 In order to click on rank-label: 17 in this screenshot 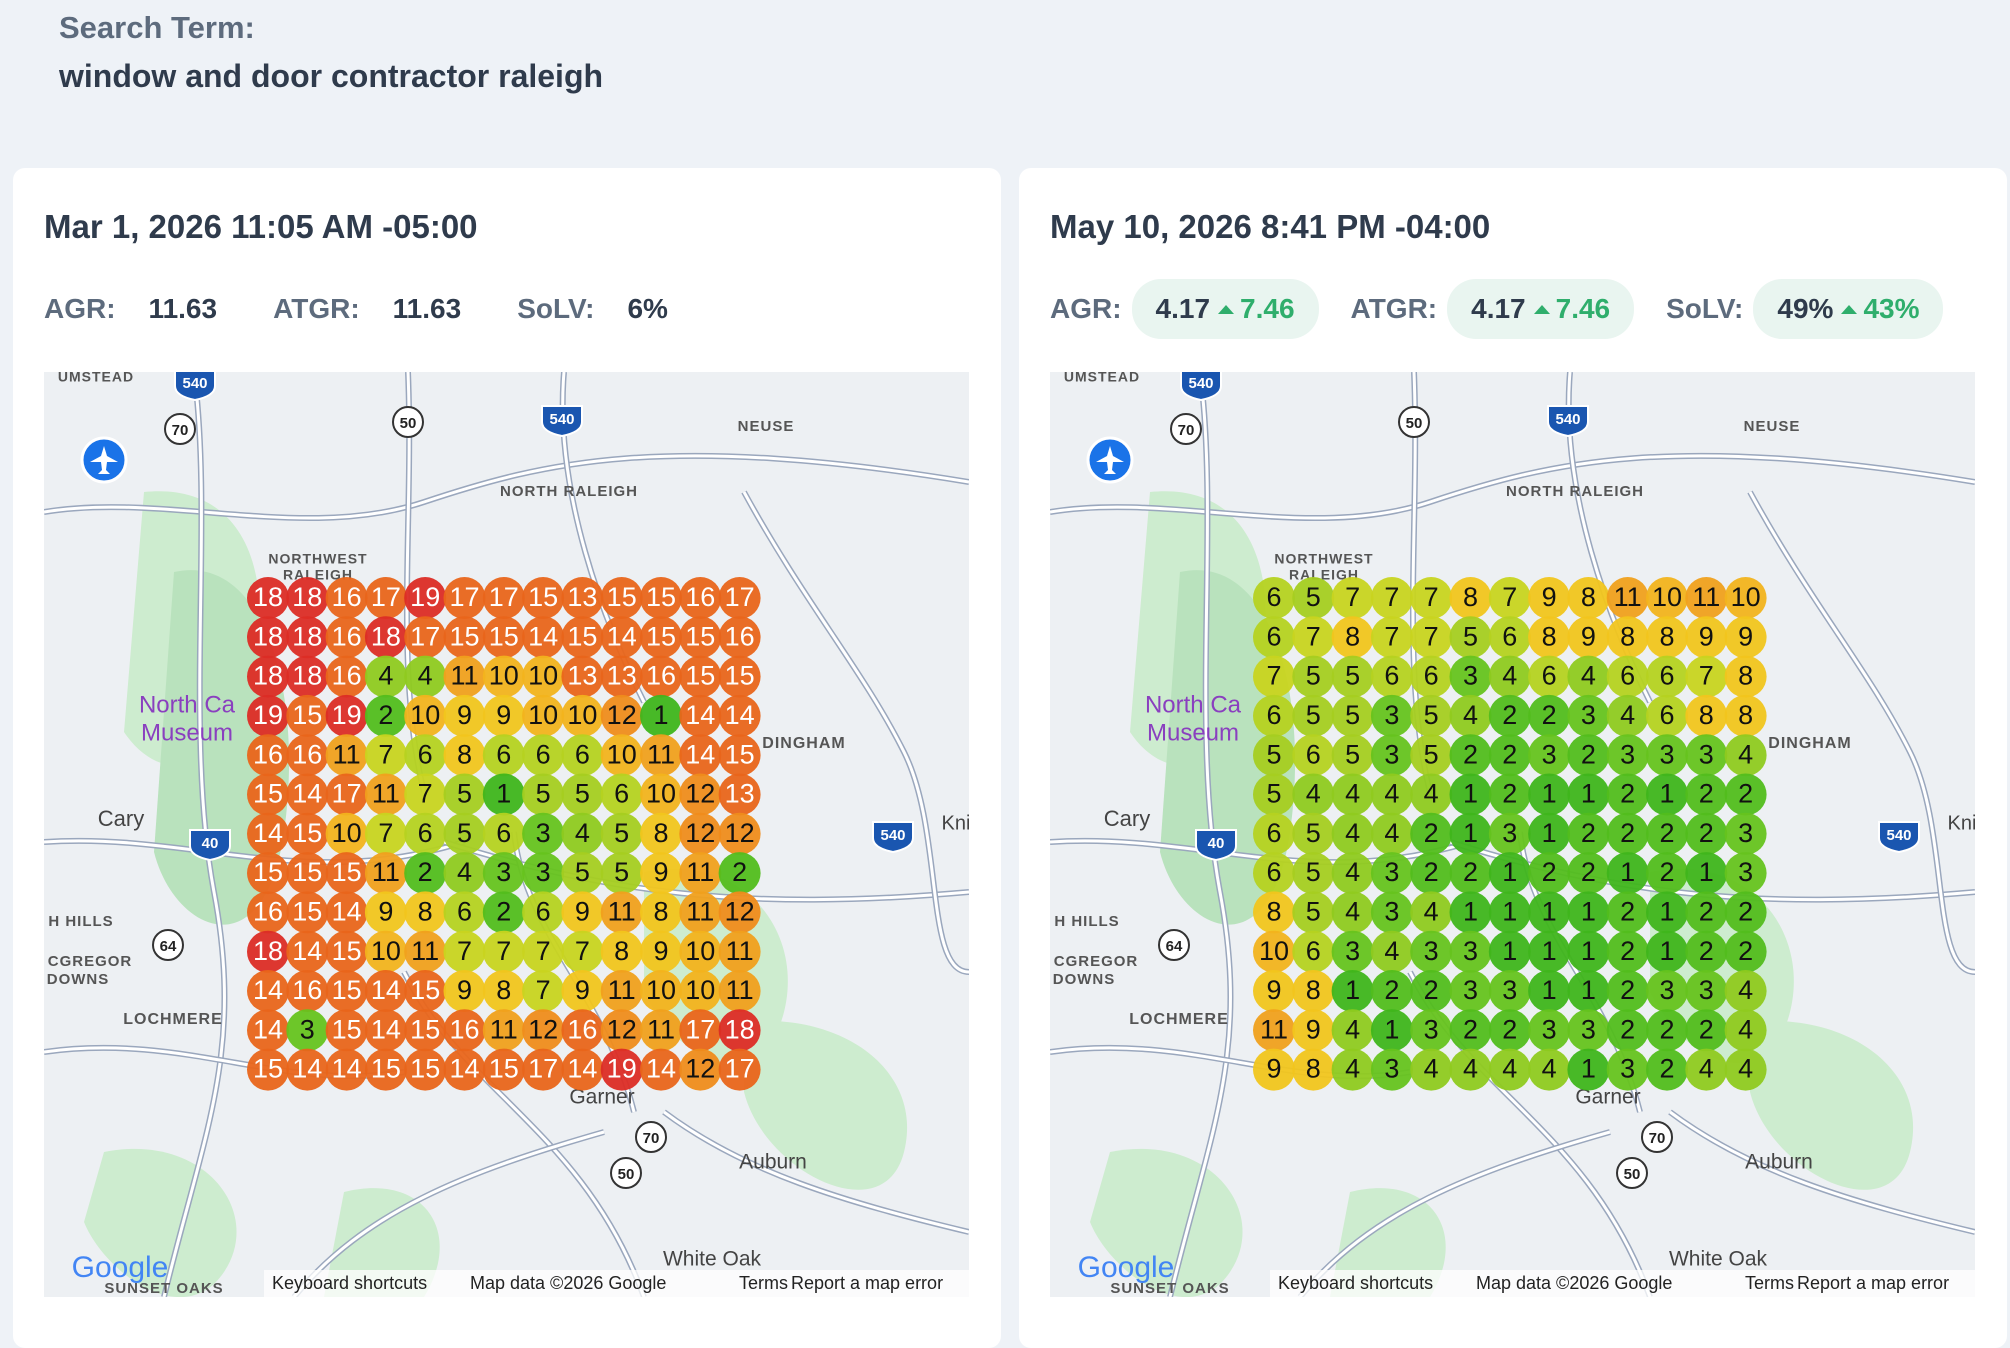, I will do `click(504, 597)`.